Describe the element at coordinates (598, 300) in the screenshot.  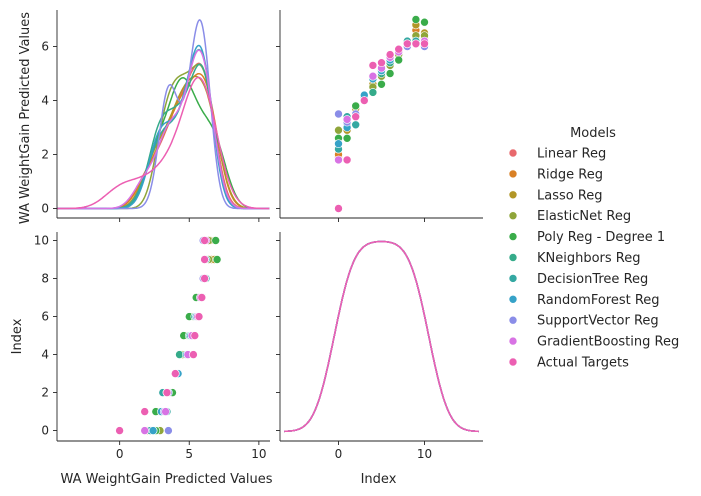
I see `legend-label: RandomForest Reg` at that location.